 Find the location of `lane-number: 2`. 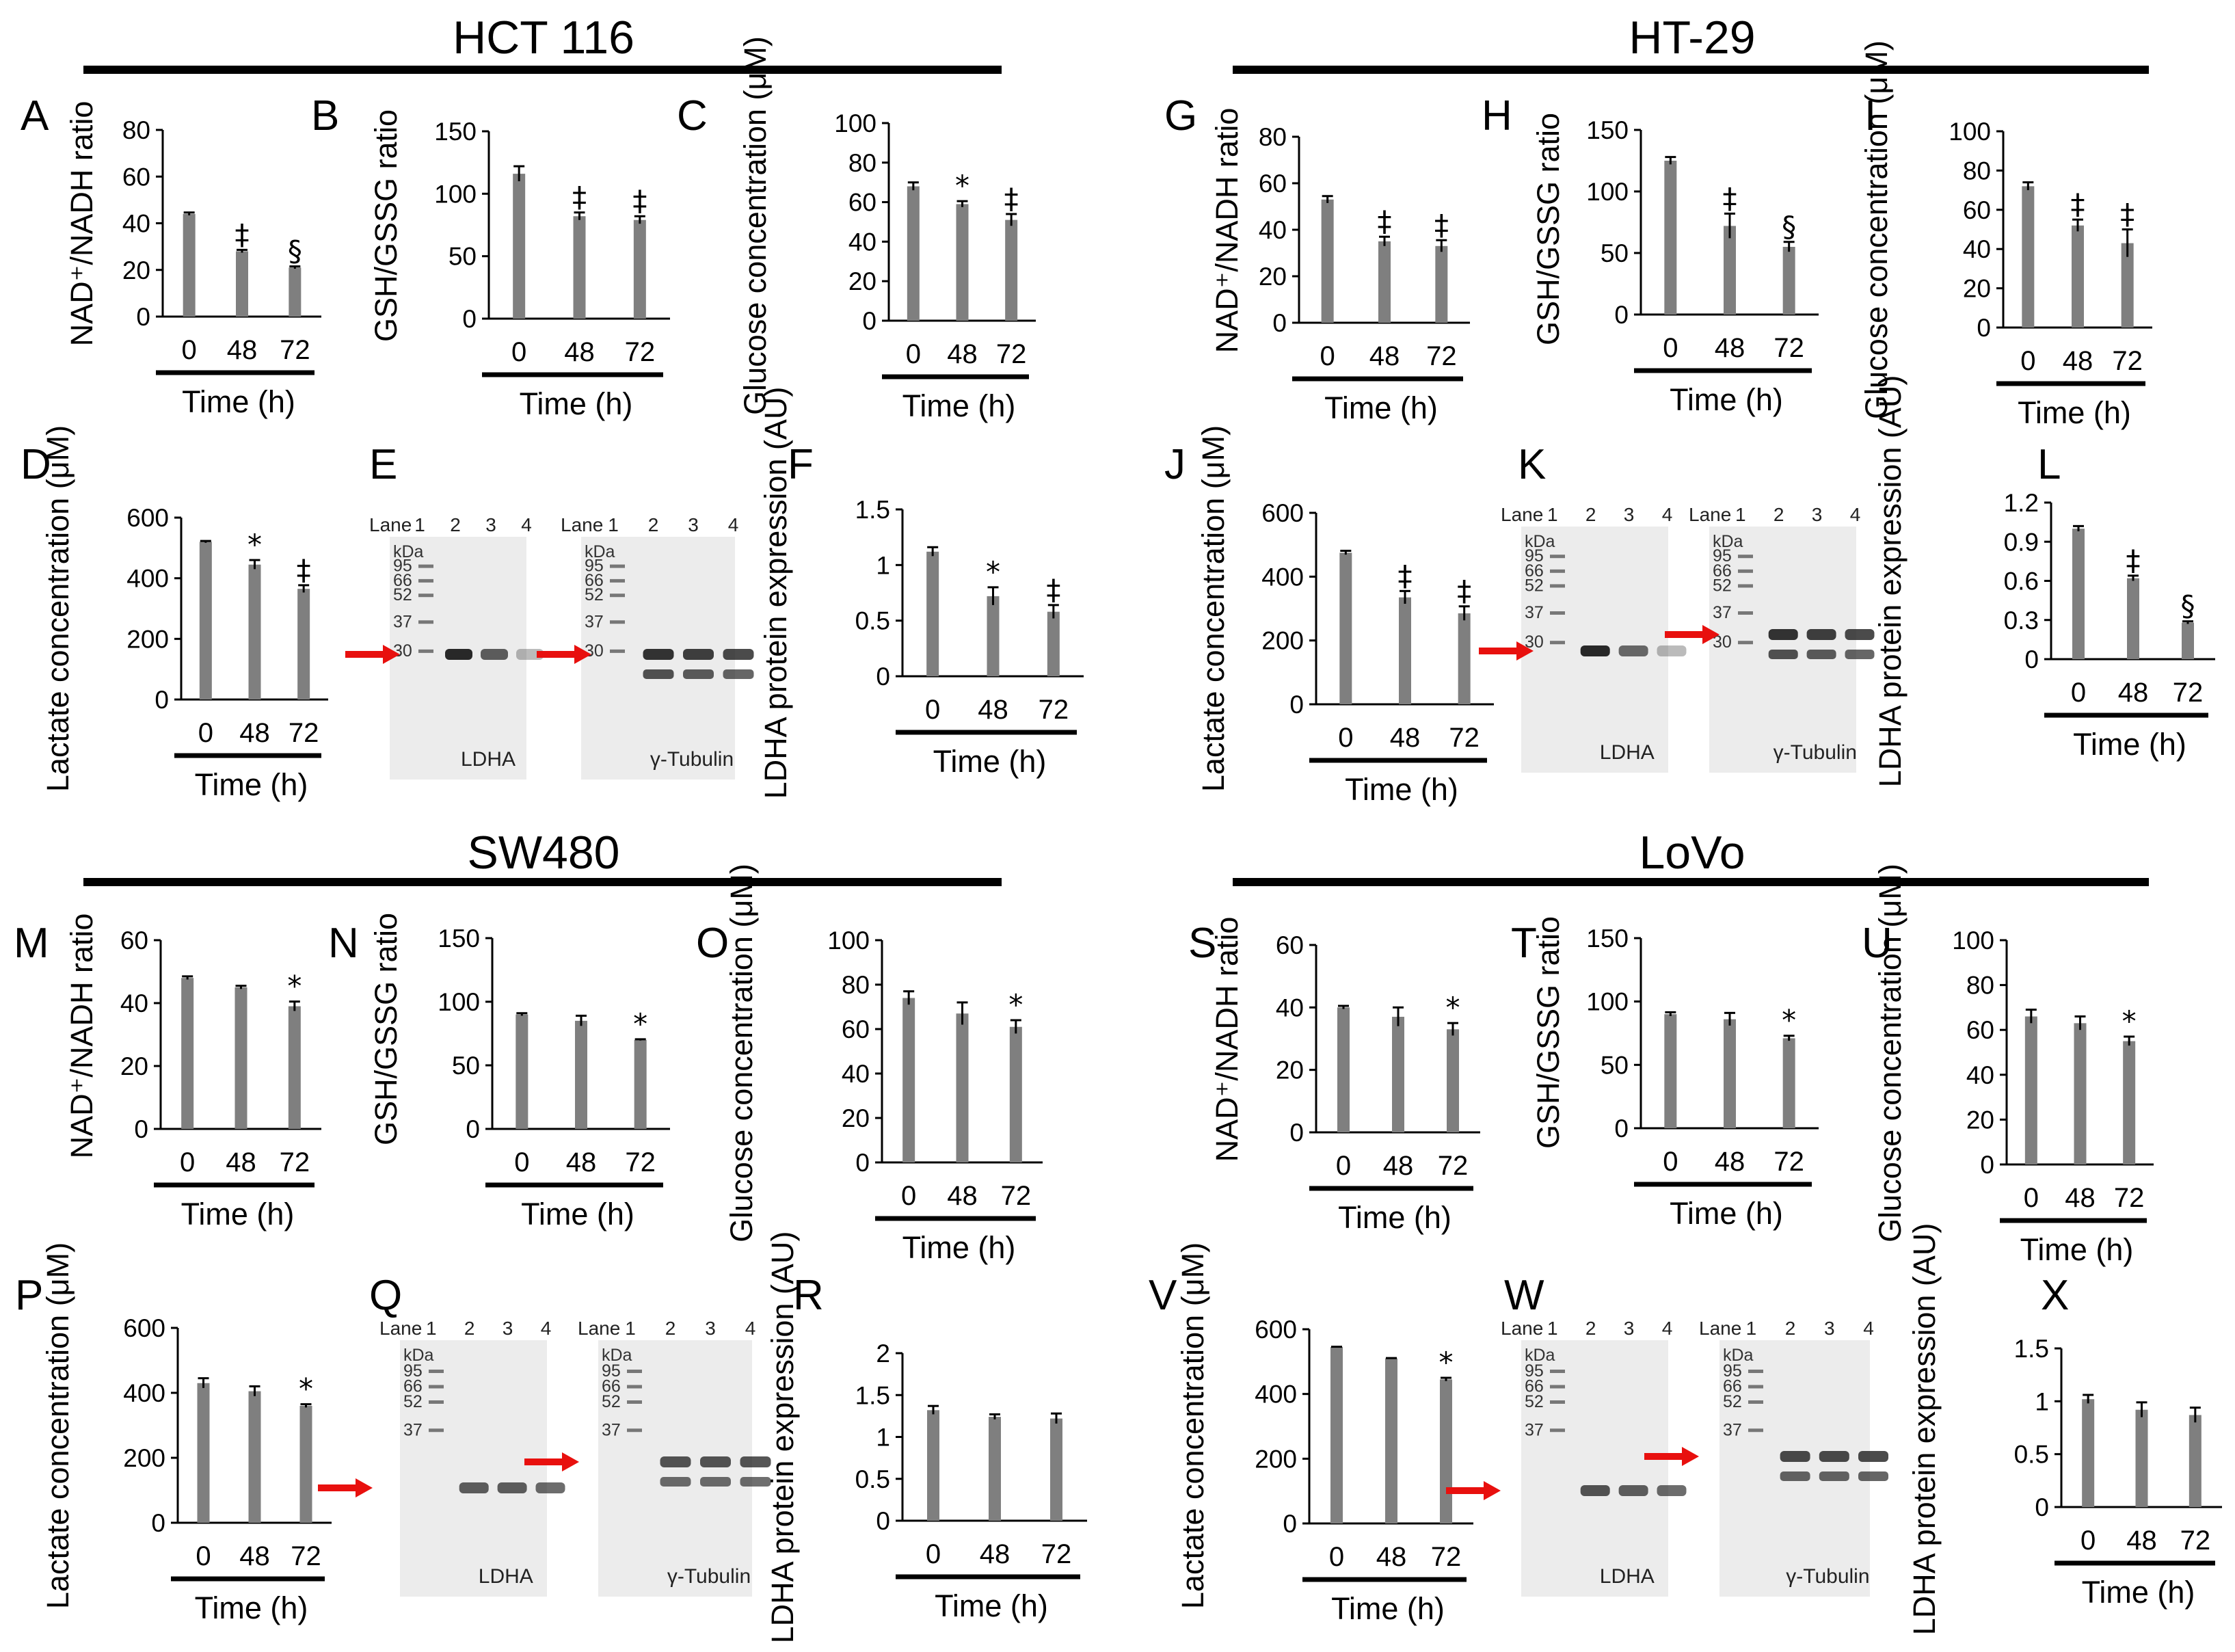

lane-number: 2 is located at coordinates (670, 1328).